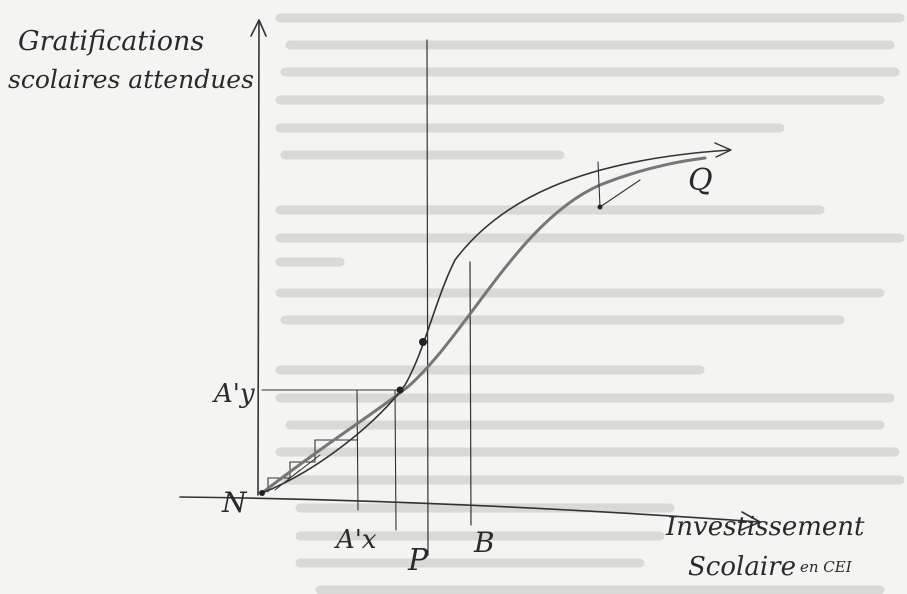  What do you see at coordinates (258, 28) in the screenshot?
I see `y-axis-arrow` at bounding box center [258, 28].